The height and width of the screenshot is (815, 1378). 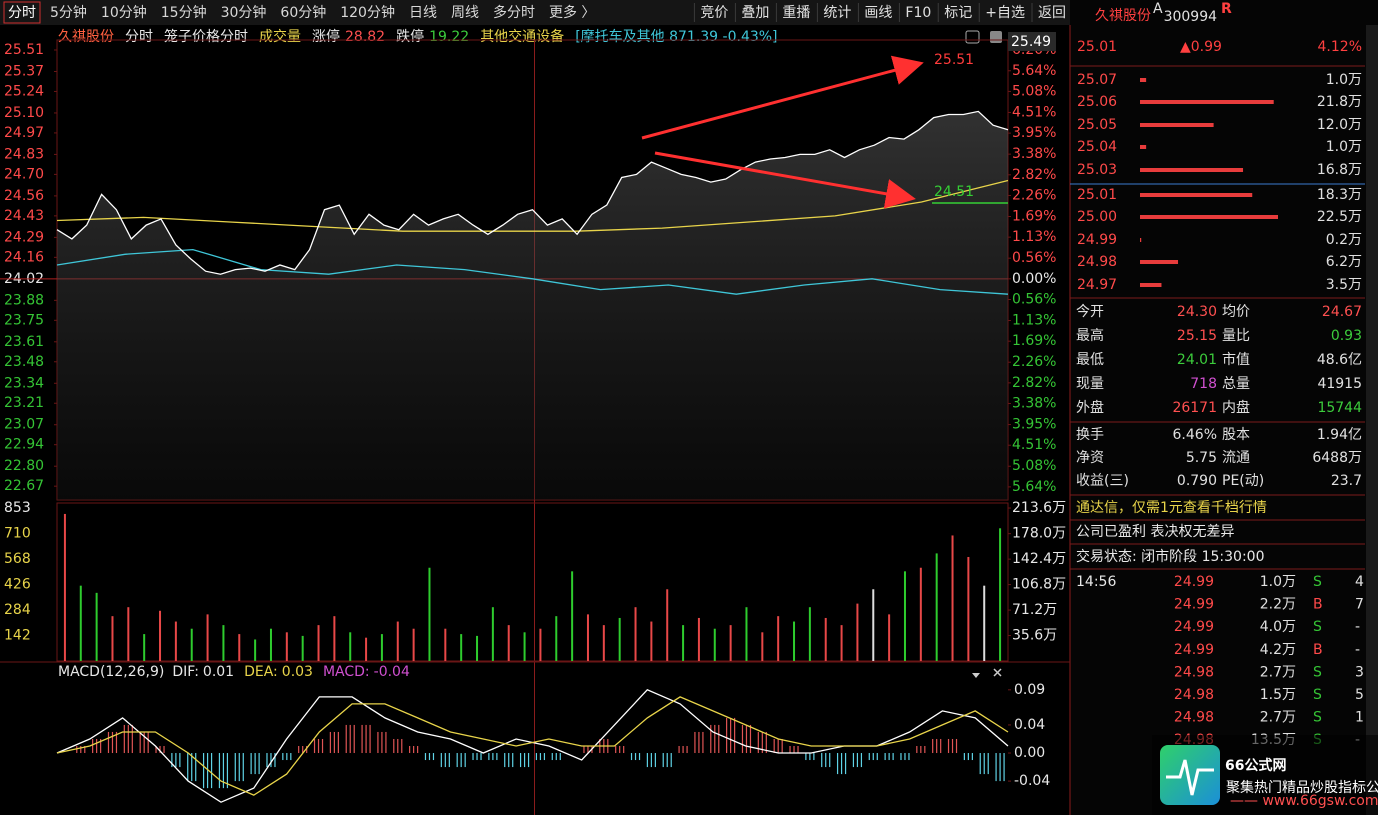 I want to click on order-volume: 18.3万, so click(x=1339, y=195).